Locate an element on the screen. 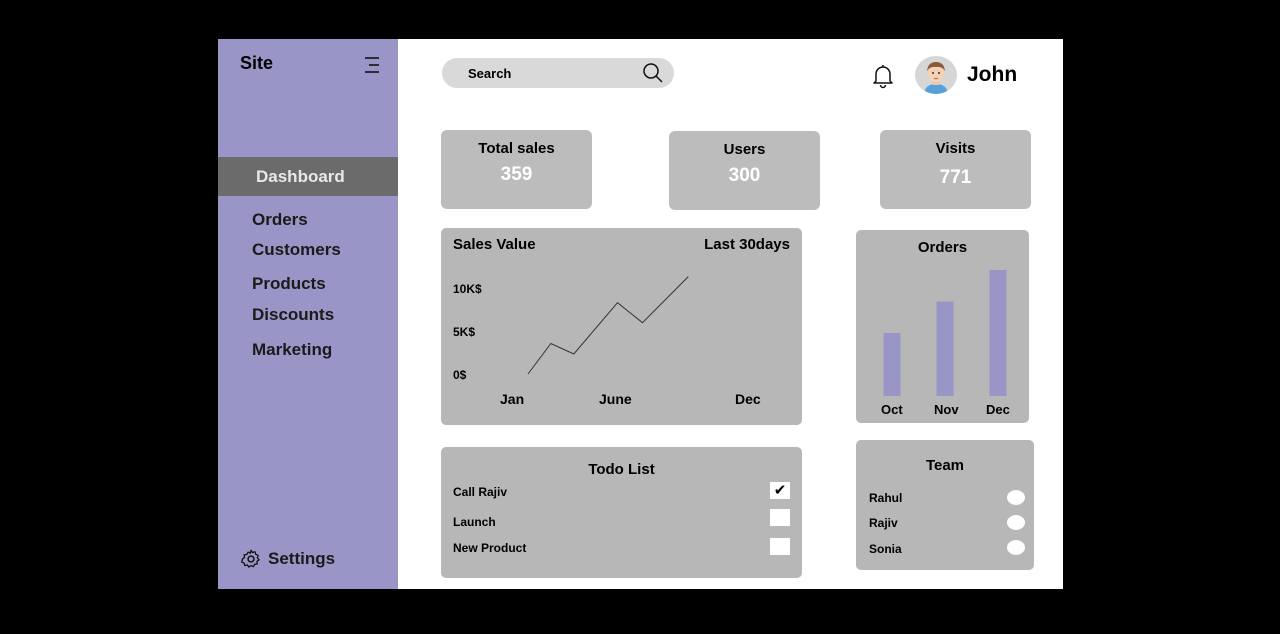  avatar is located at coordinates (936, 75).